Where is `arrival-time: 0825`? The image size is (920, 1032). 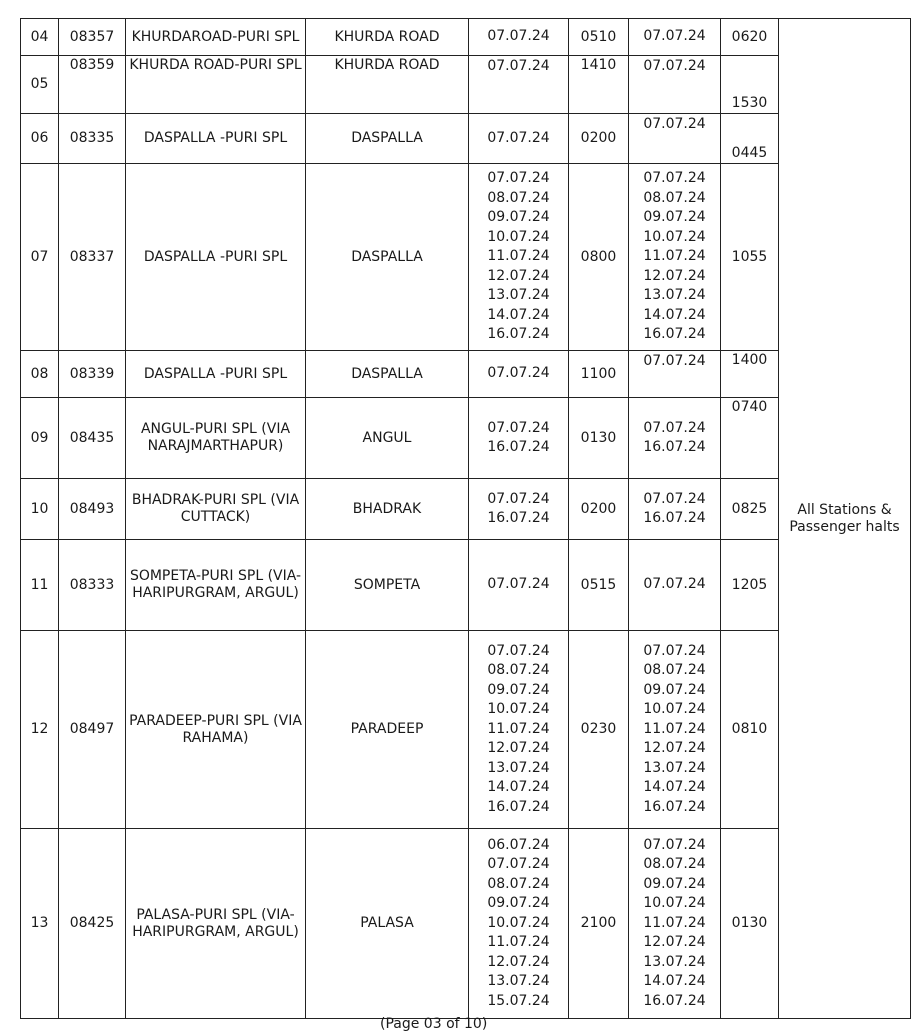
arrival-time: 0825 is located at coordinates (749, 509).